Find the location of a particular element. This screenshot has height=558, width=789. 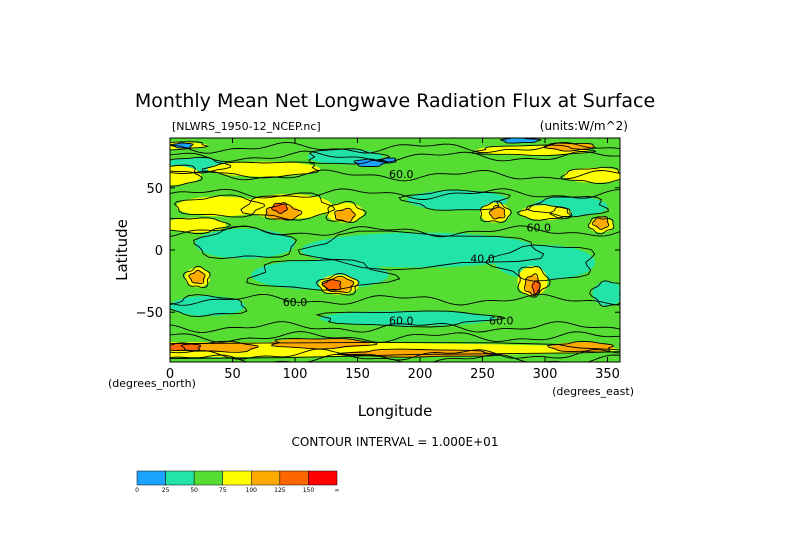

y-axis-label: Latitude is located at coordinates (122, 250).